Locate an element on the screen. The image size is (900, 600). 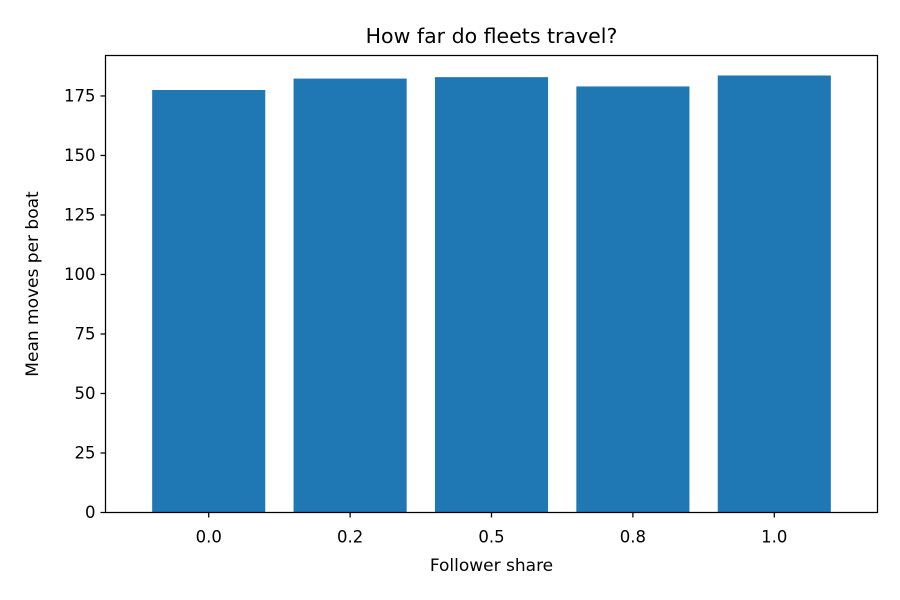
x-axis-label: Follower share is located at coordinates (491, 566).